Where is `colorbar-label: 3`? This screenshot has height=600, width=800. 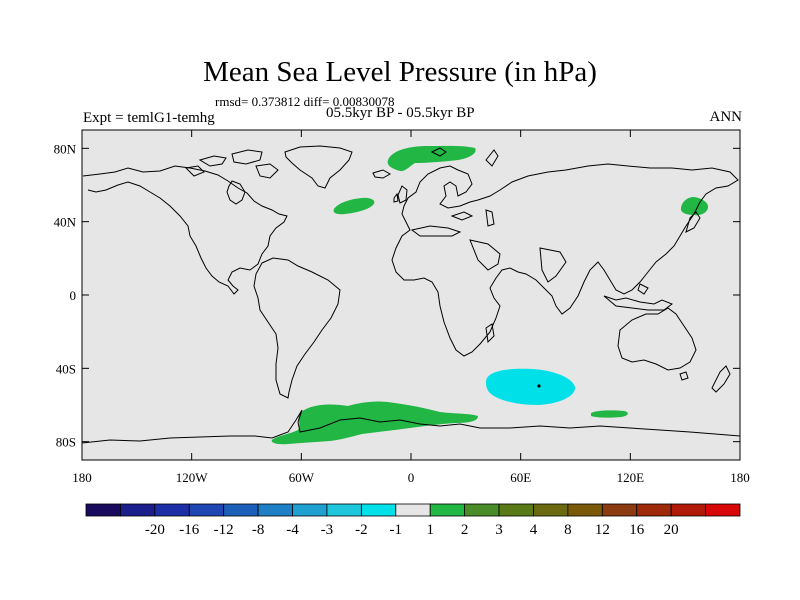 colorbar-label: 3 is located at coordinates (499, 530).